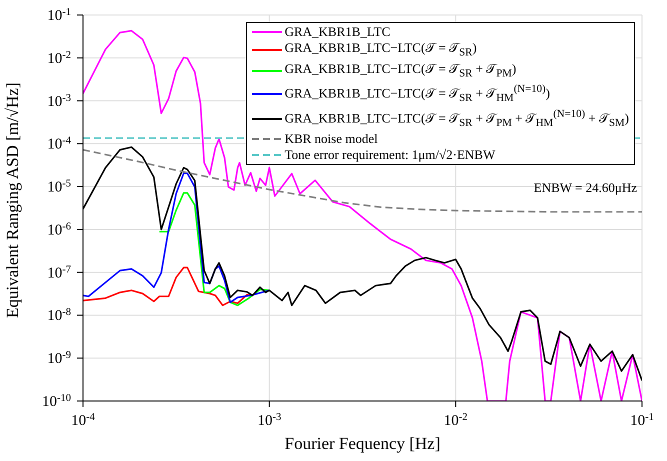 Image resolution: width=667 pixels, height=461 pixels. I want to click on legend-label: GRA_KBR1B_LTC−LTC(𝒯 = 𝒯$_{SR}$ + 𝒯$_{PM}$), so click(400, 71).